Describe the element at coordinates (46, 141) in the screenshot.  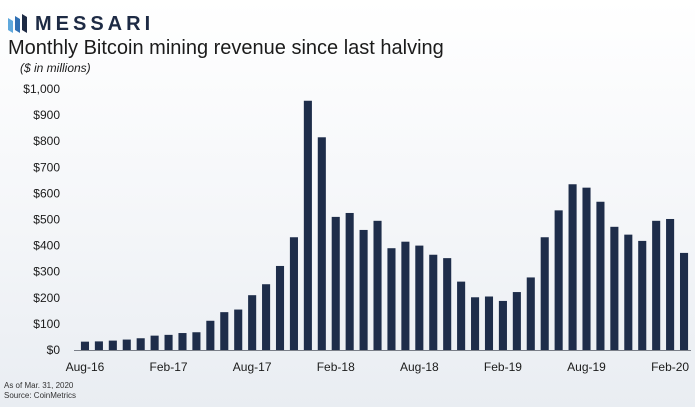
I see `y-tick-label: $800` at that location.